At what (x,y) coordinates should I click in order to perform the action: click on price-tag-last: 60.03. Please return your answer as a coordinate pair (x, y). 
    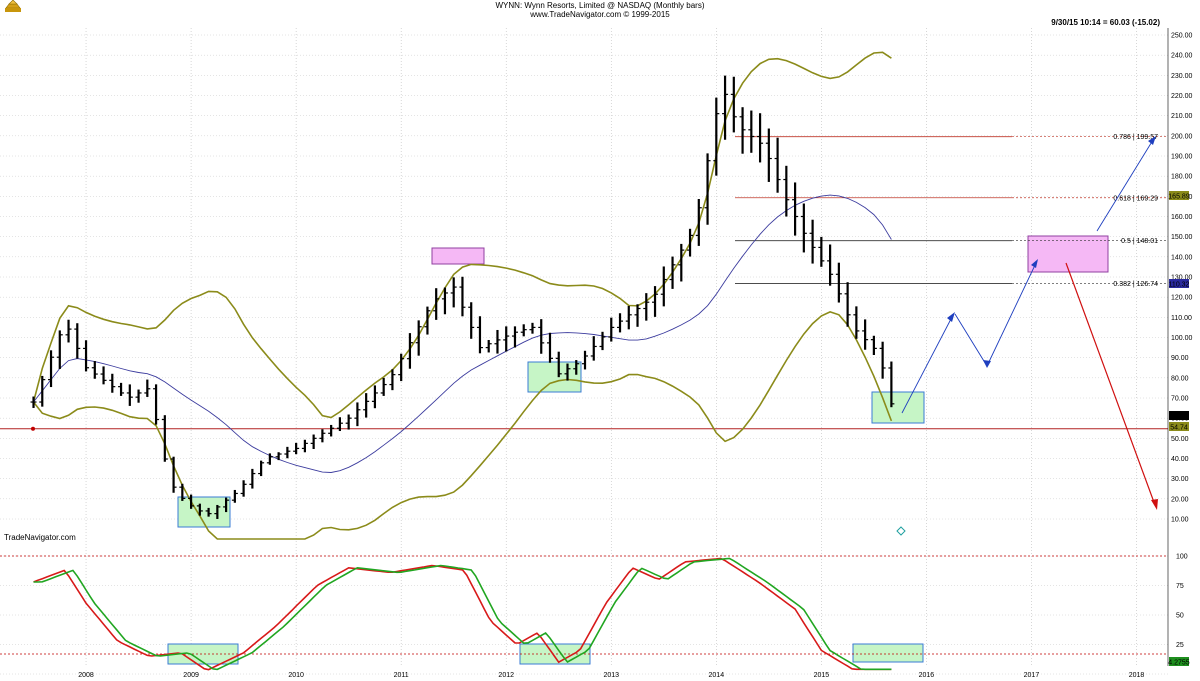
    Looking at the image, I should click on (1179, 416).